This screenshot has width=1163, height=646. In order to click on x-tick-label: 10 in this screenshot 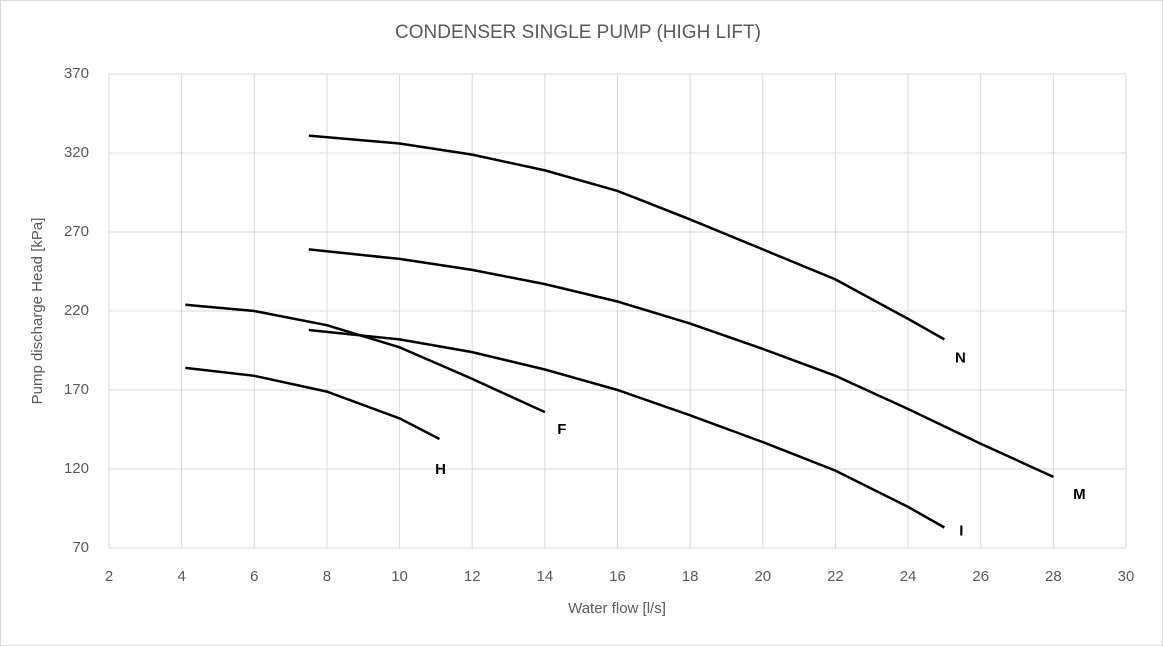, I will do `click(399, 576)`.